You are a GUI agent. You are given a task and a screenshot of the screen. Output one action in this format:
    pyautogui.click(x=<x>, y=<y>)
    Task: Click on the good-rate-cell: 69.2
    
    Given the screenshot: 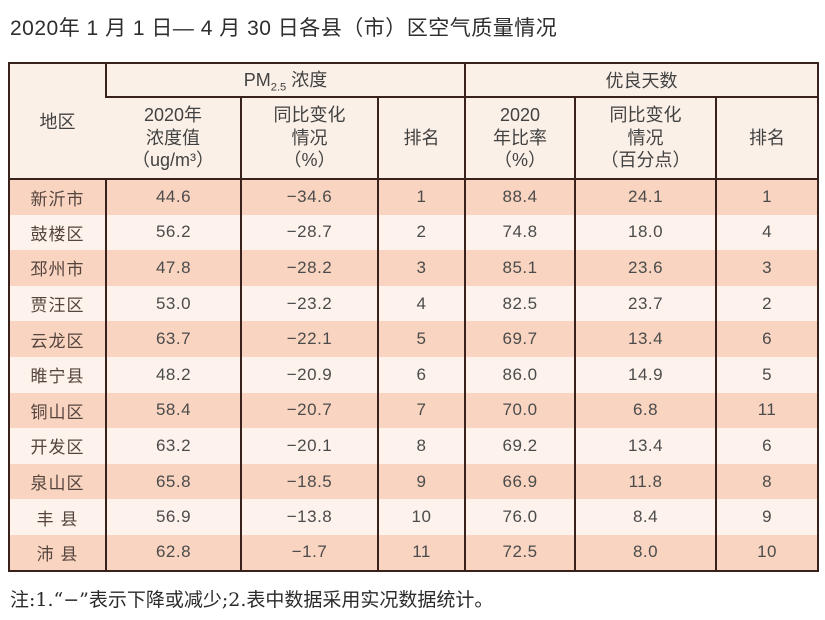 What is the action you would take?
    pyautogui.click(x=520, y=446)
    